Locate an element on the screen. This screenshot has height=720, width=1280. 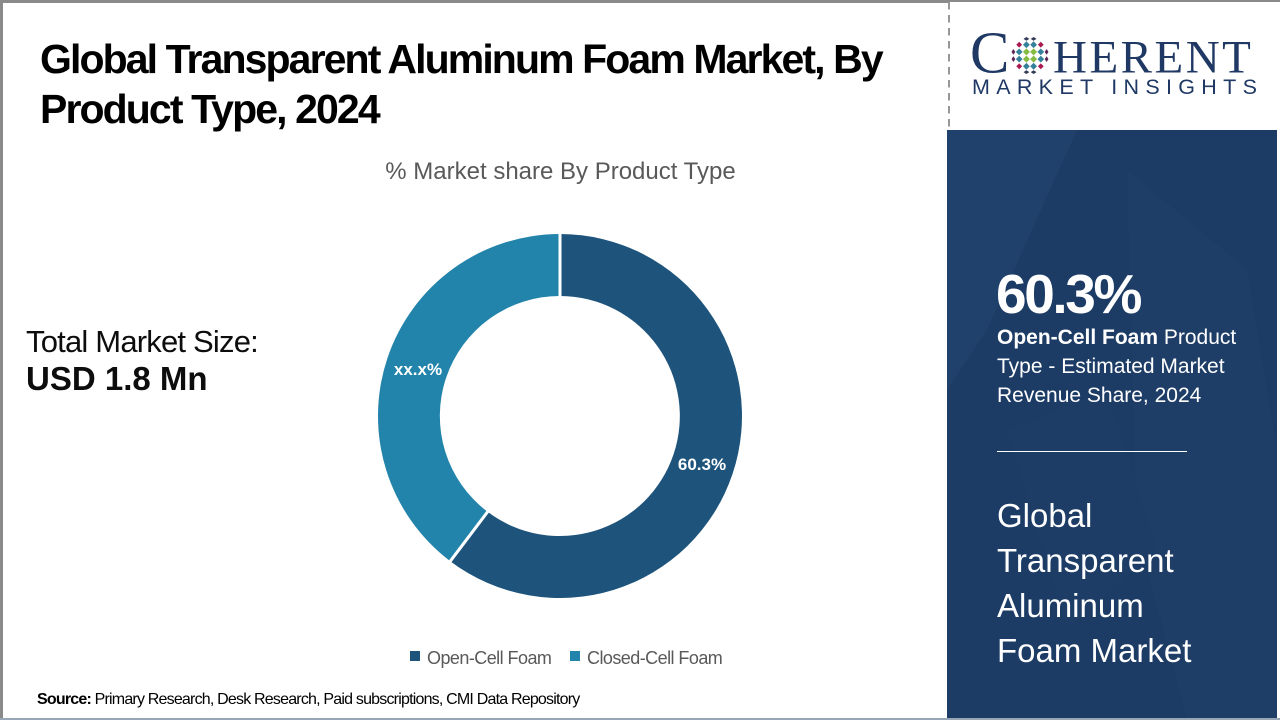
svg-text: HERENT is located at coordinates (1153, 58).